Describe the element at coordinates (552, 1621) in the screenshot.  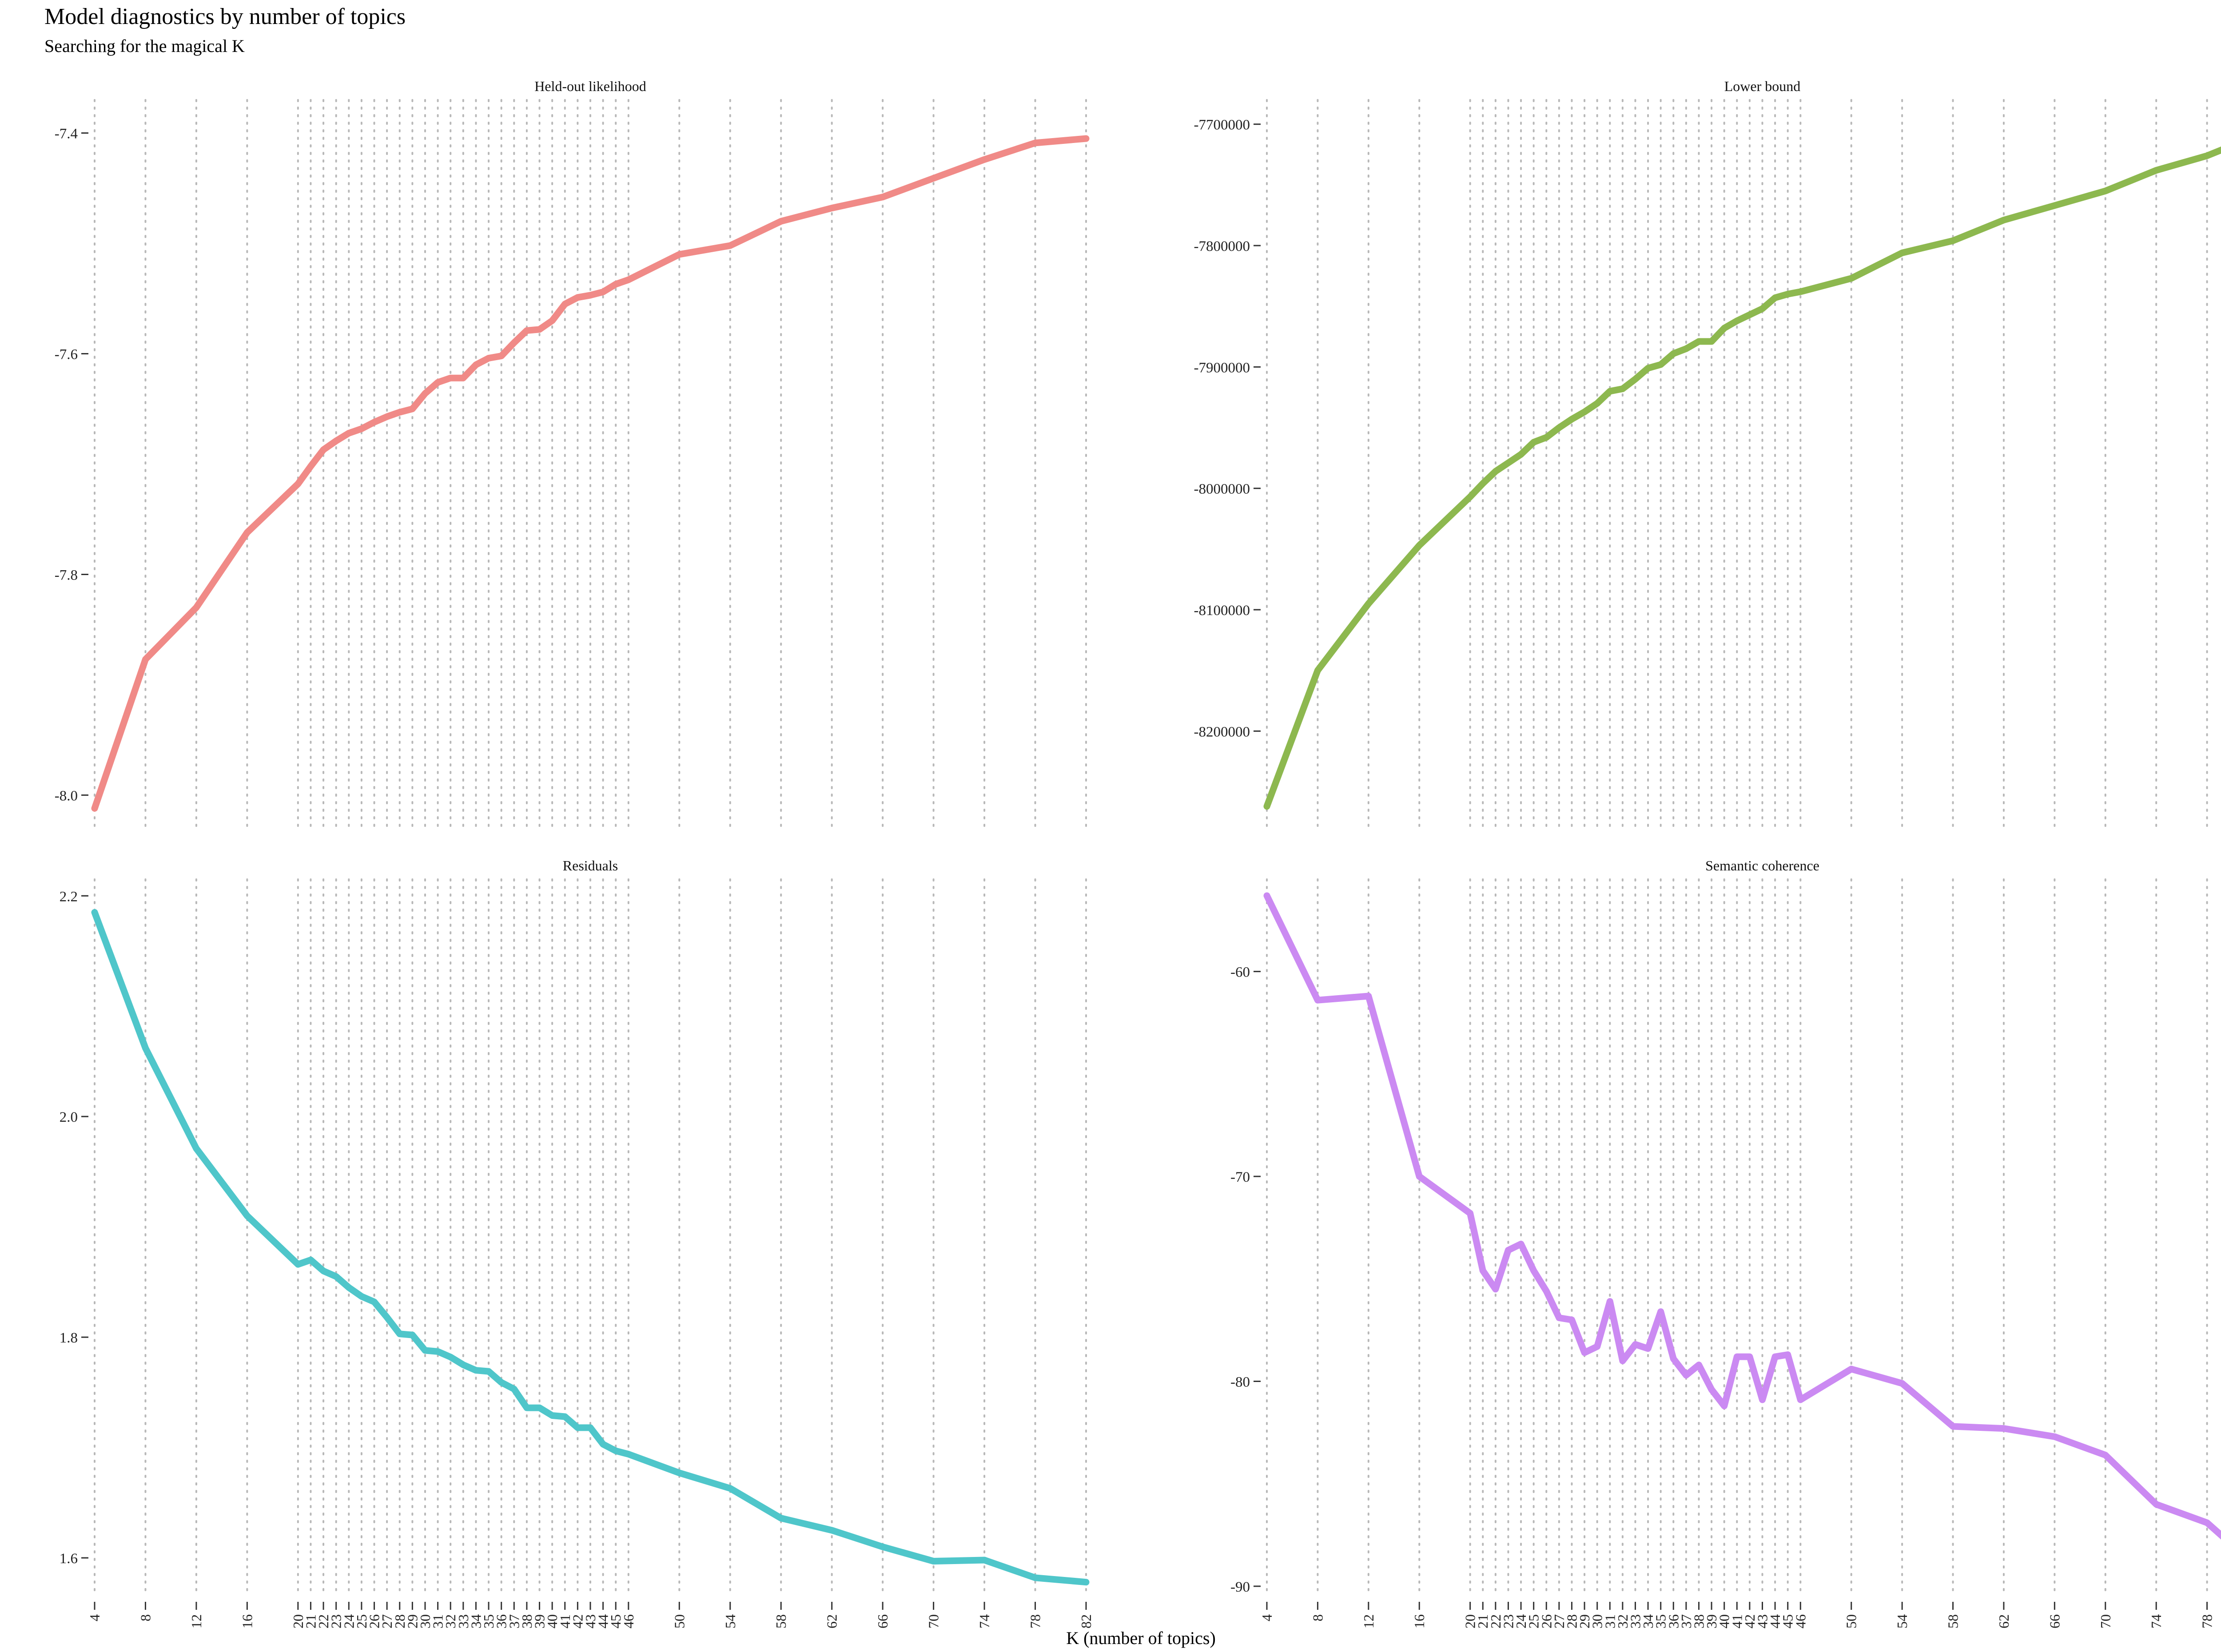
I see `x-tick-label: 40` at that location.